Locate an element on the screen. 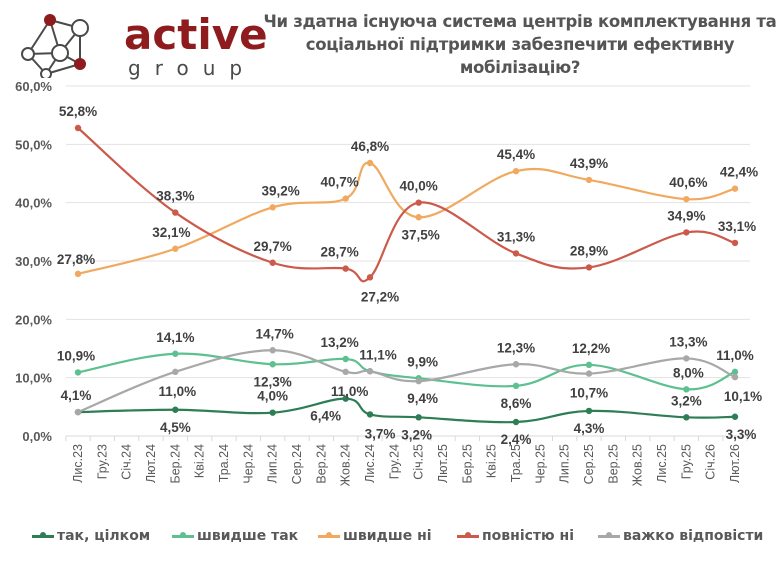 This screenshot has width=780, height=585. data-label: 37,5% is located at coordinates (421, 234).